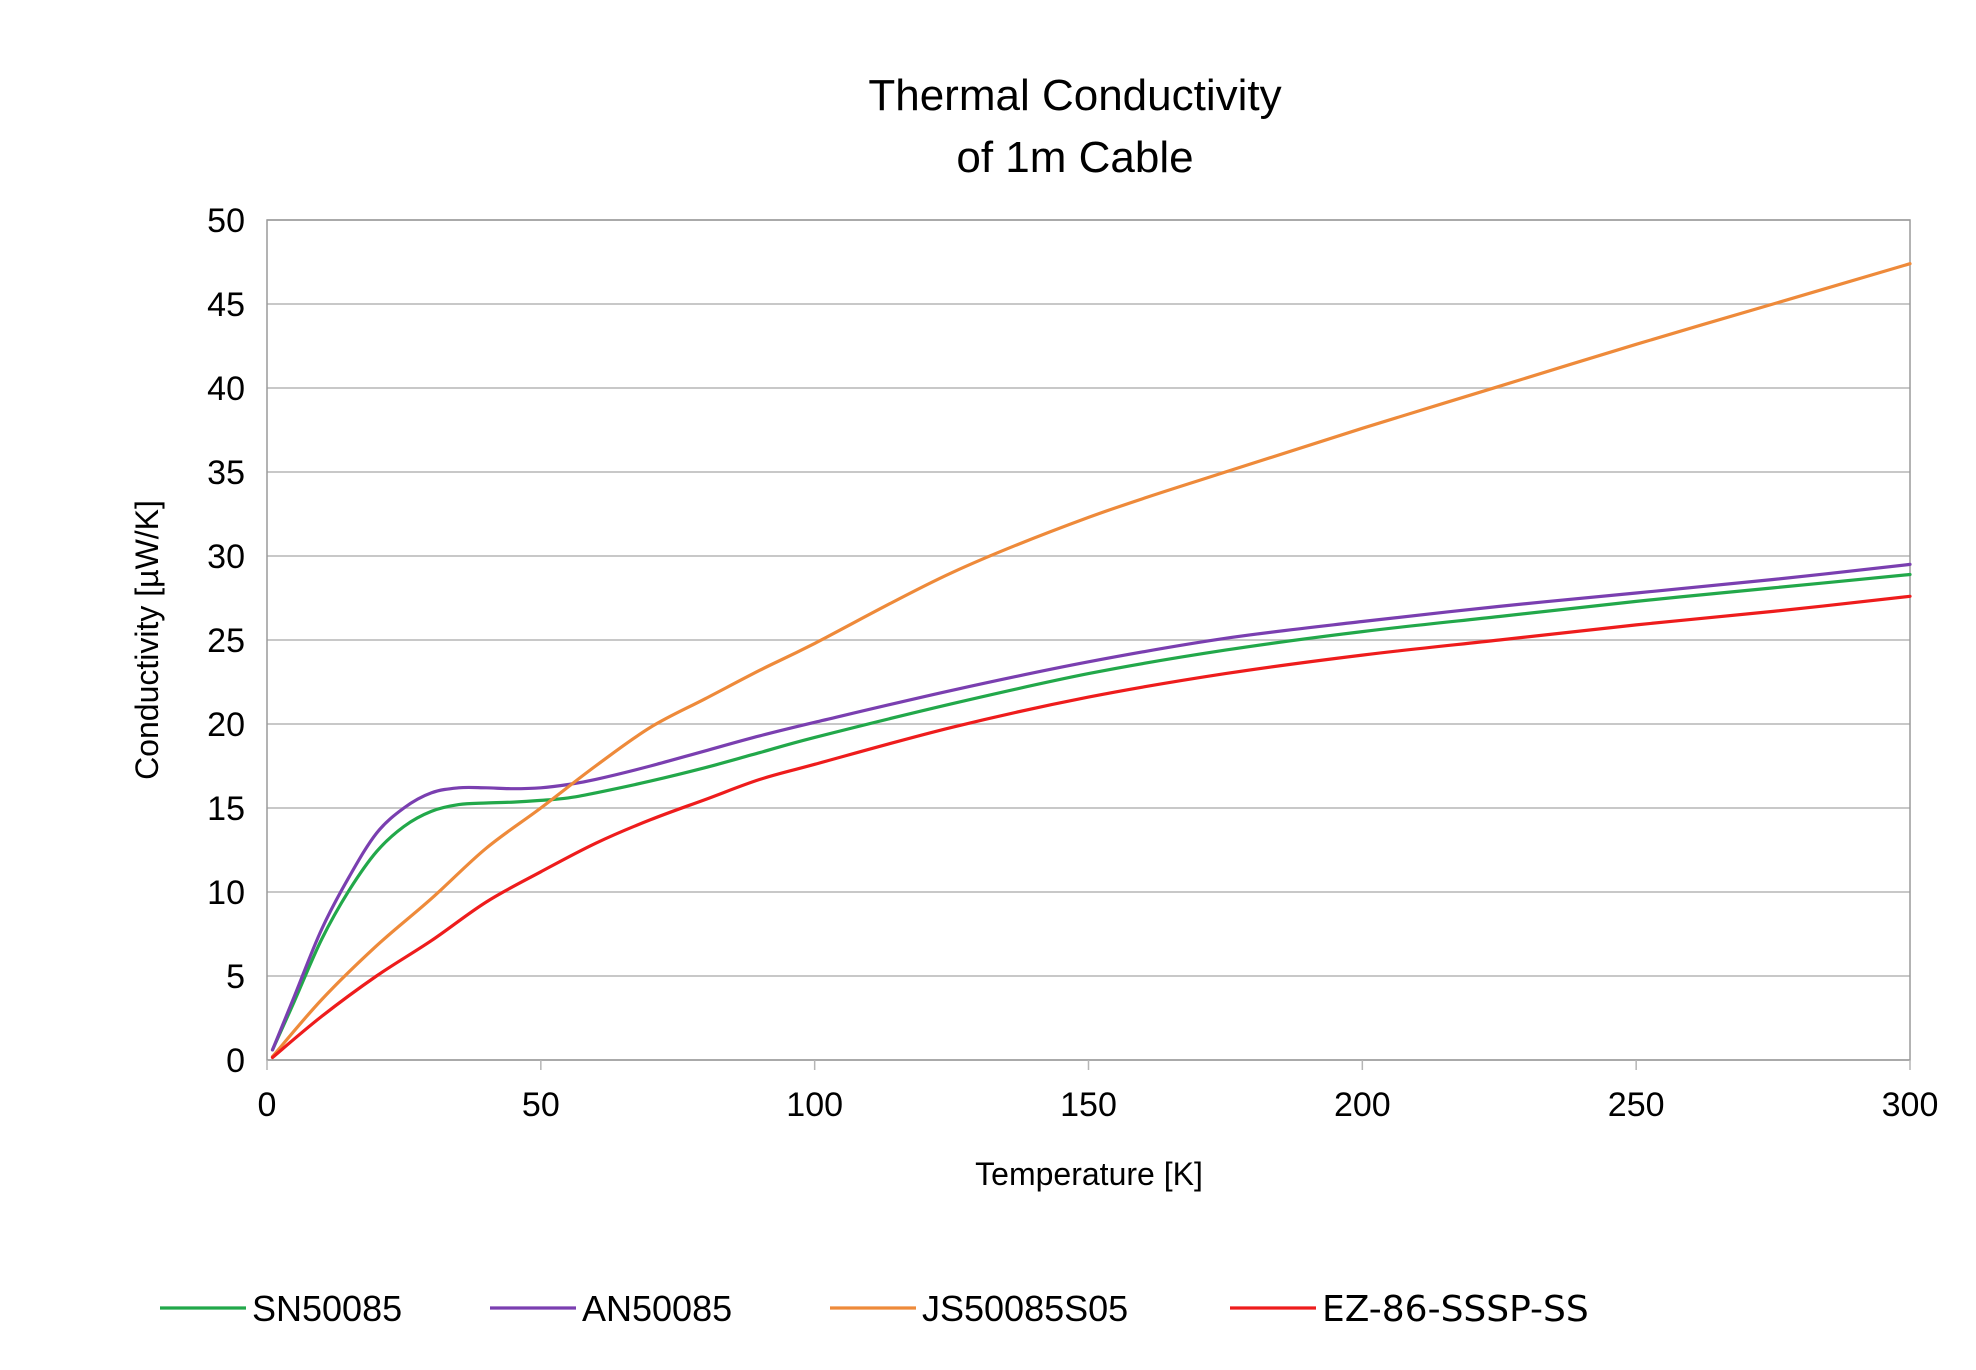 This screenshot has height=1370, width=1976. I want to click on y-tick-label: 35, so click(226, 473).